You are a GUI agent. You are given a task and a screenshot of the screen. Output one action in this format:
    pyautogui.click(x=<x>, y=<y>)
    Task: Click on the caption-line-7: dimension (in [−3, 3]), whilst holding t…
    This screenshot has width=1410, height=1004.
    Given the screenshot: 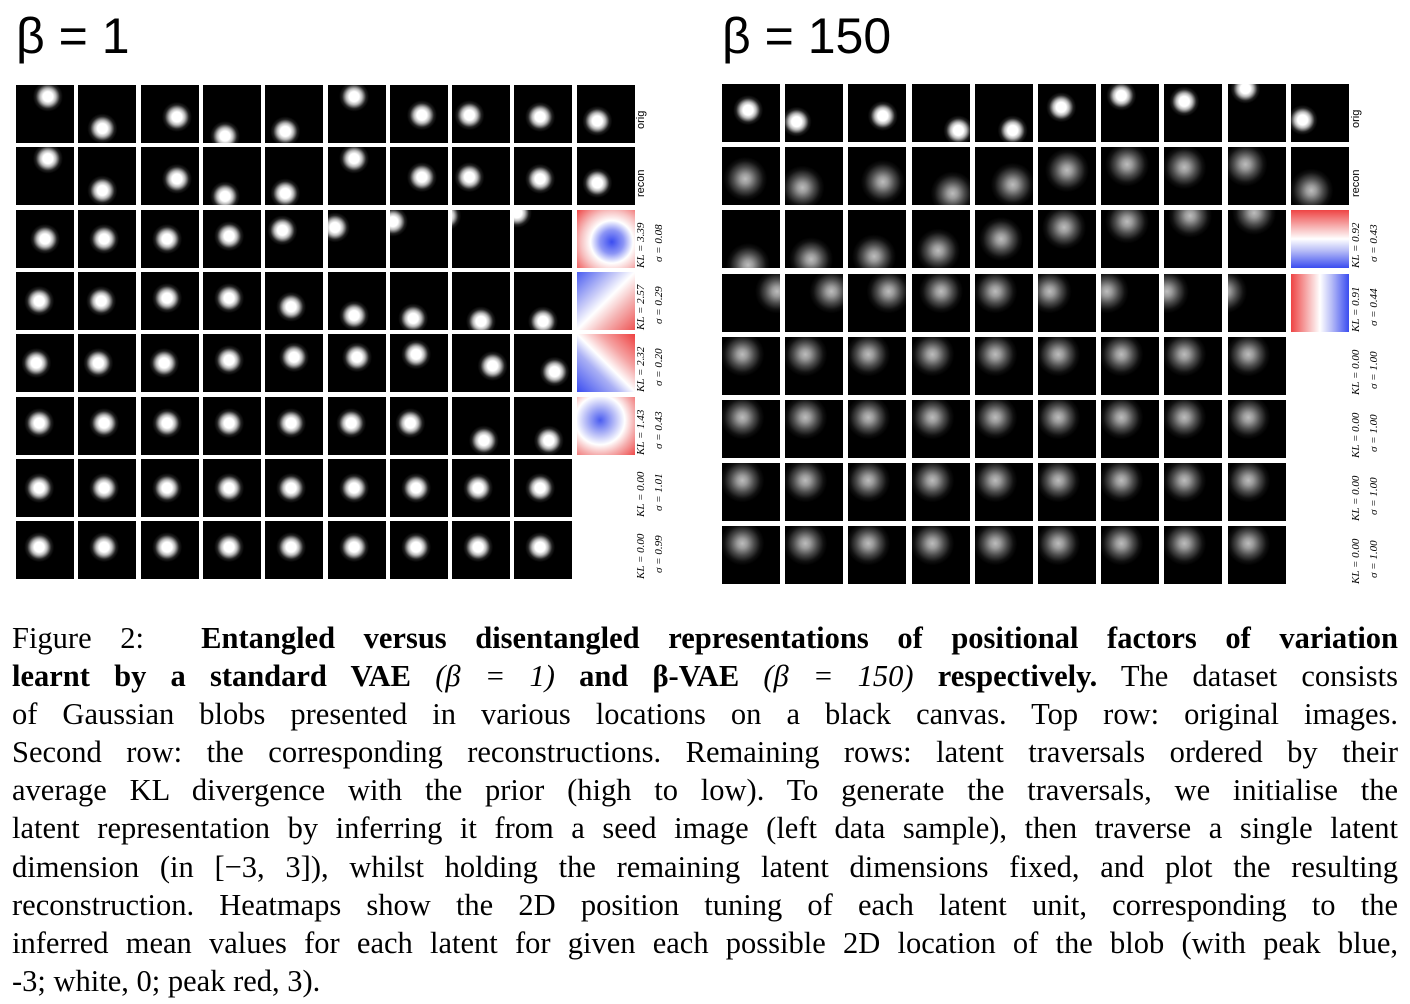 What is the action you would take?
    pyautogui.click(x=705, y=866)
    